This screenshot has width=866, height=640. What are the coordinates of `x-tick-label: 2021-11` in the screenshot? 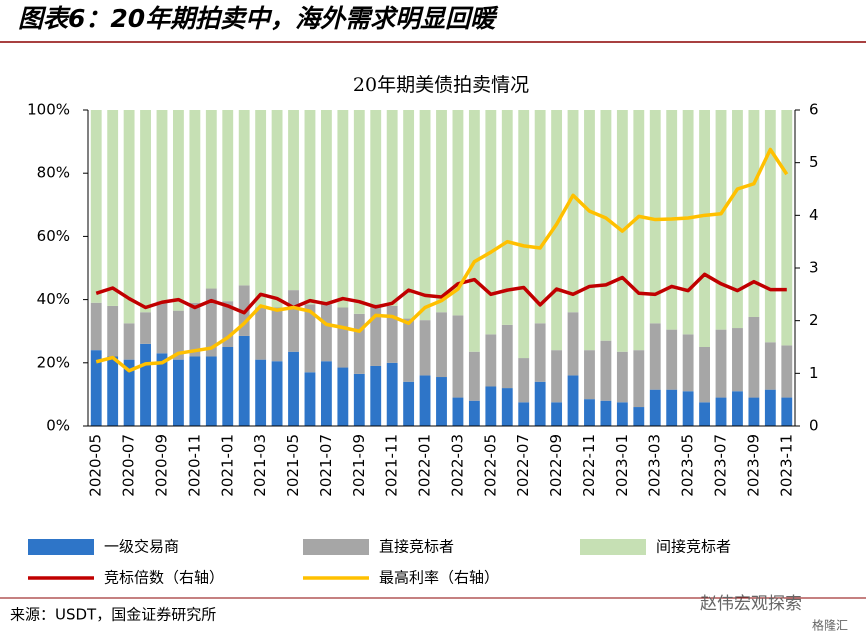 It's located at (392, 465).